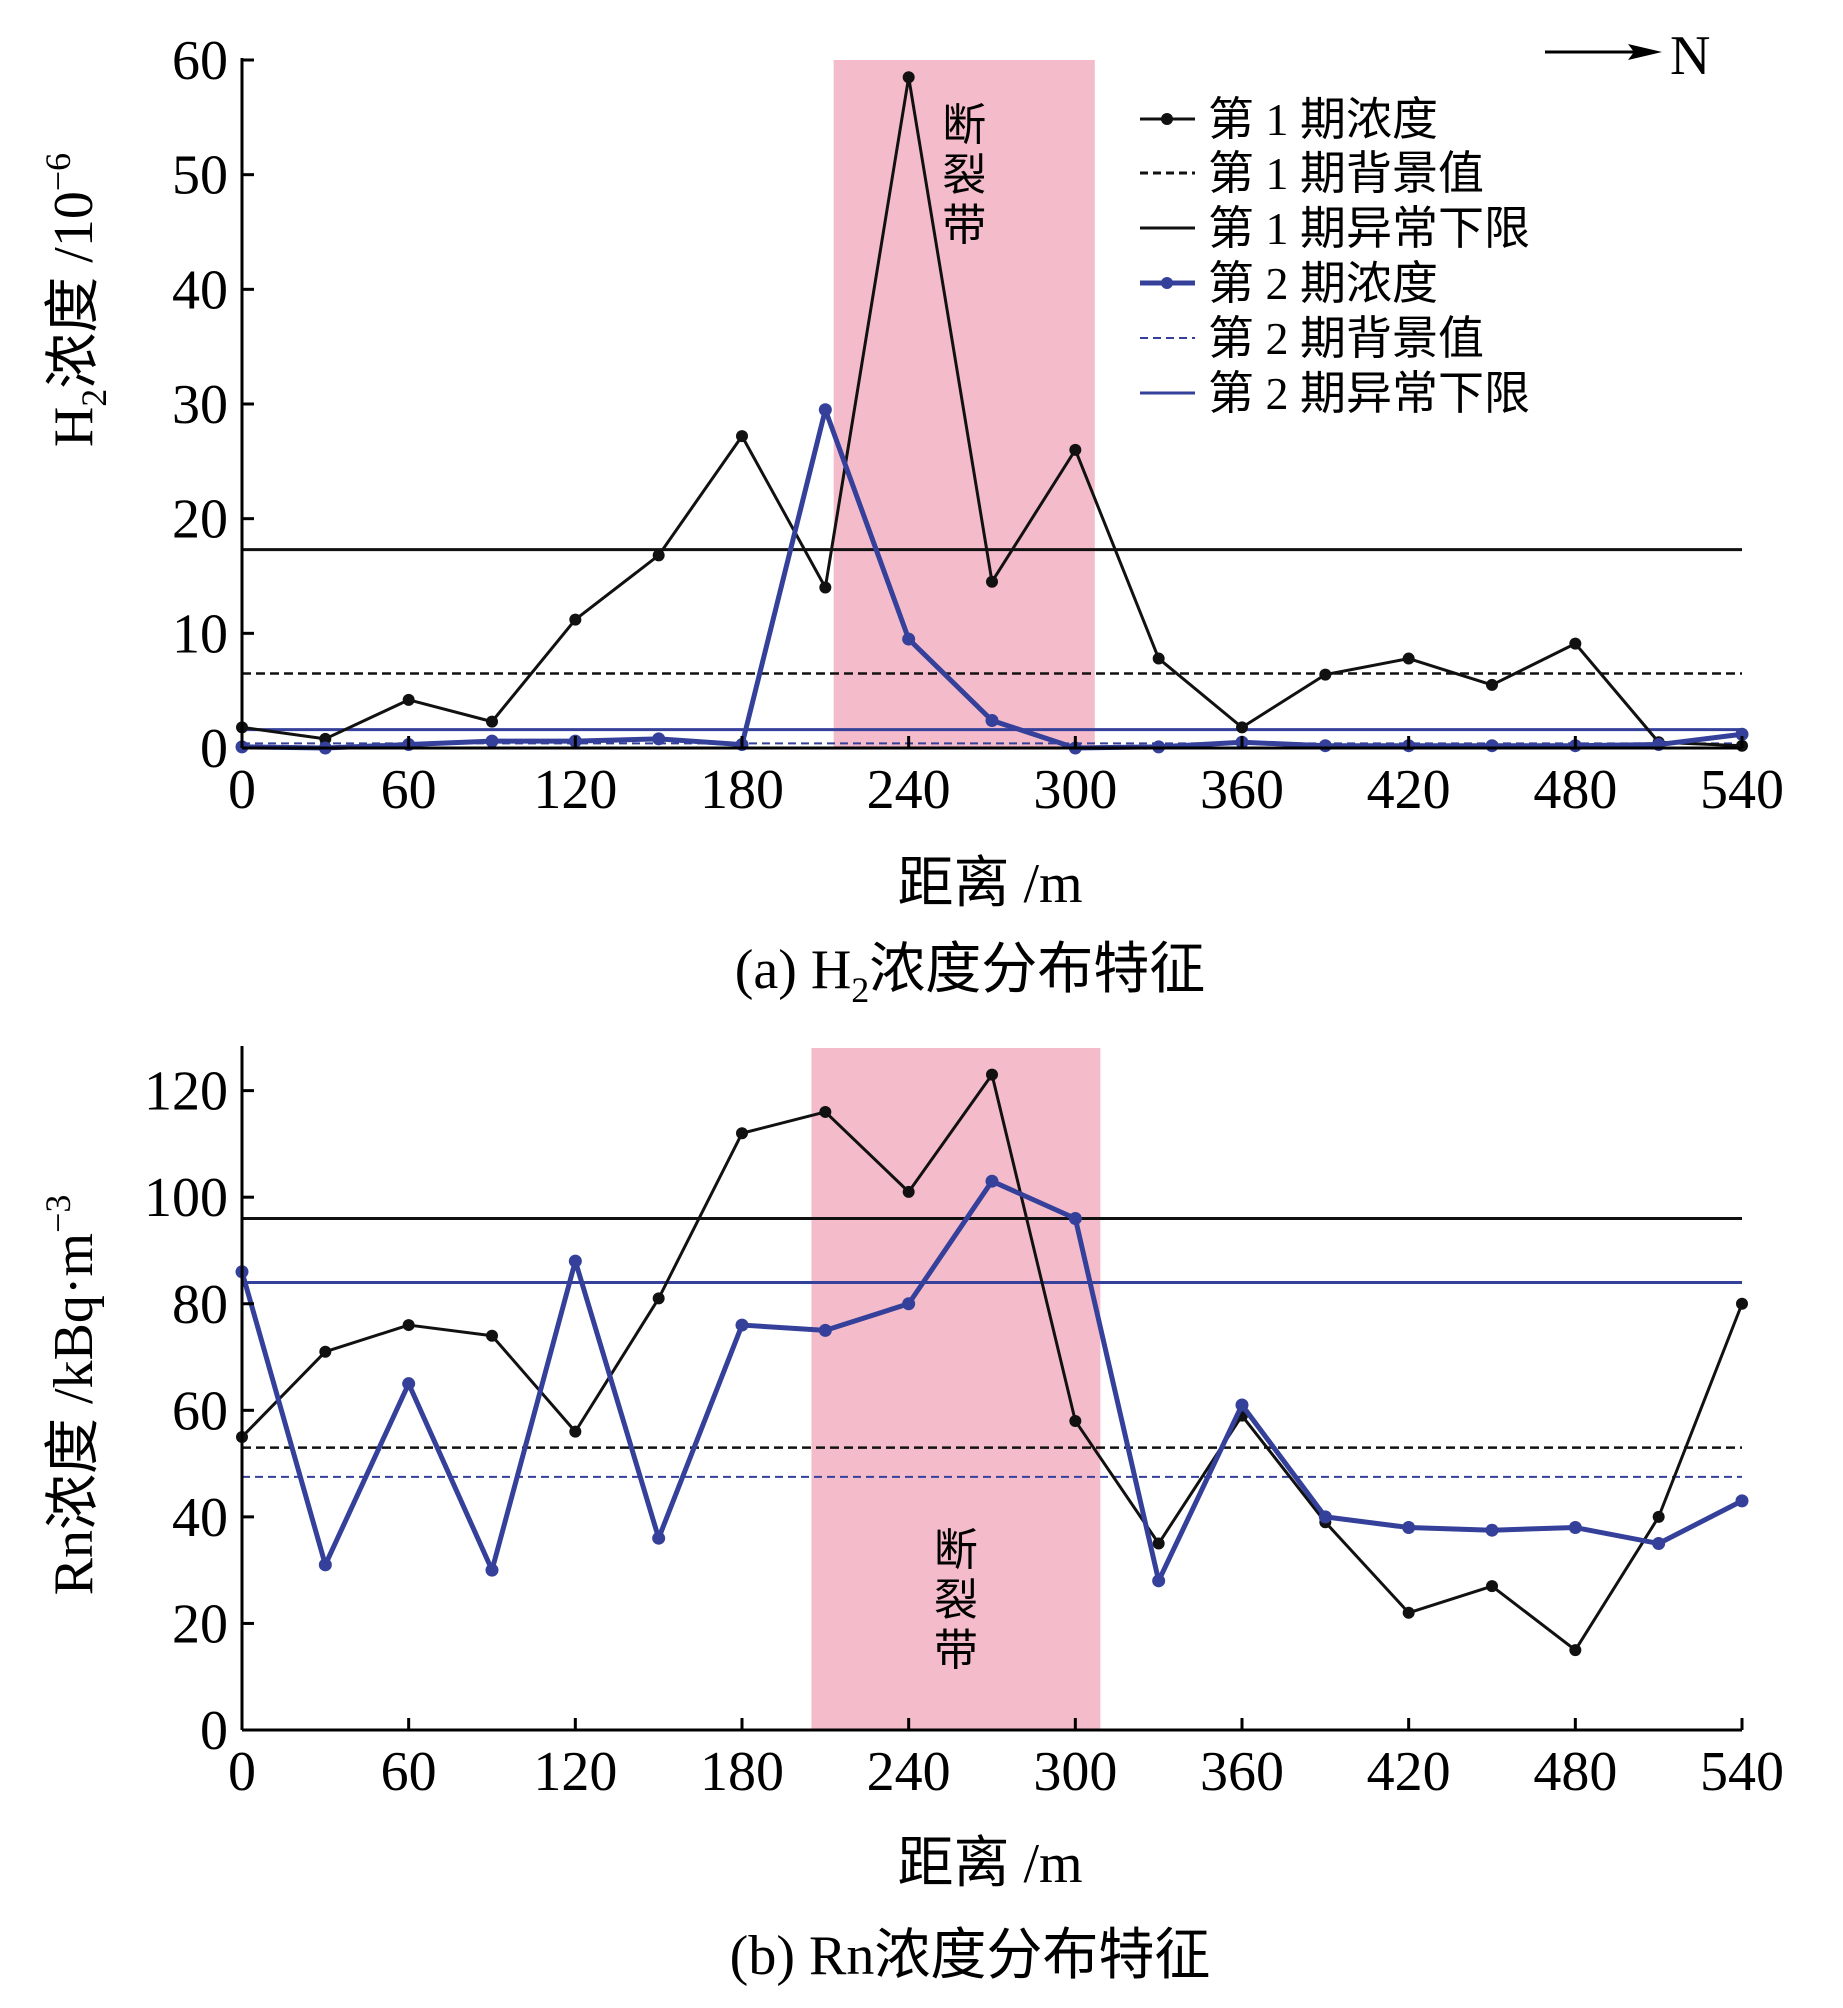  I want to click on legend-label-2: 第 1 期背景值, so click(1346, 173).